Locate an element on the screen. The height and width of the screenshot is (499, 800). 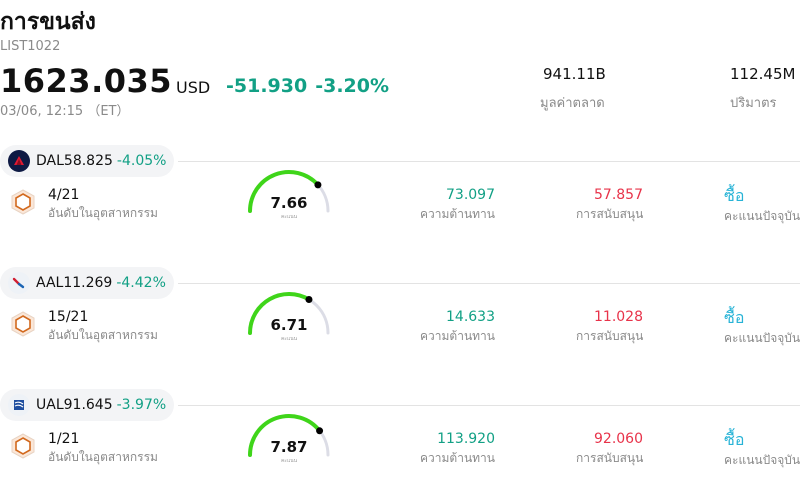
ticker: UAL is located at coordinates (50, 405).